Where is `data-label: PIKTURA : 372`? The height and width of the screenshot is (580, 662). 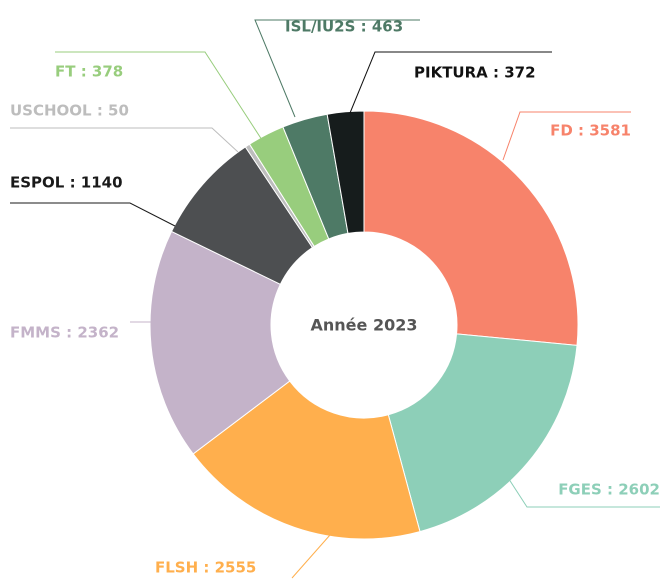
data-label: PIKTURA : 372 is located at coordinates (475, 73).